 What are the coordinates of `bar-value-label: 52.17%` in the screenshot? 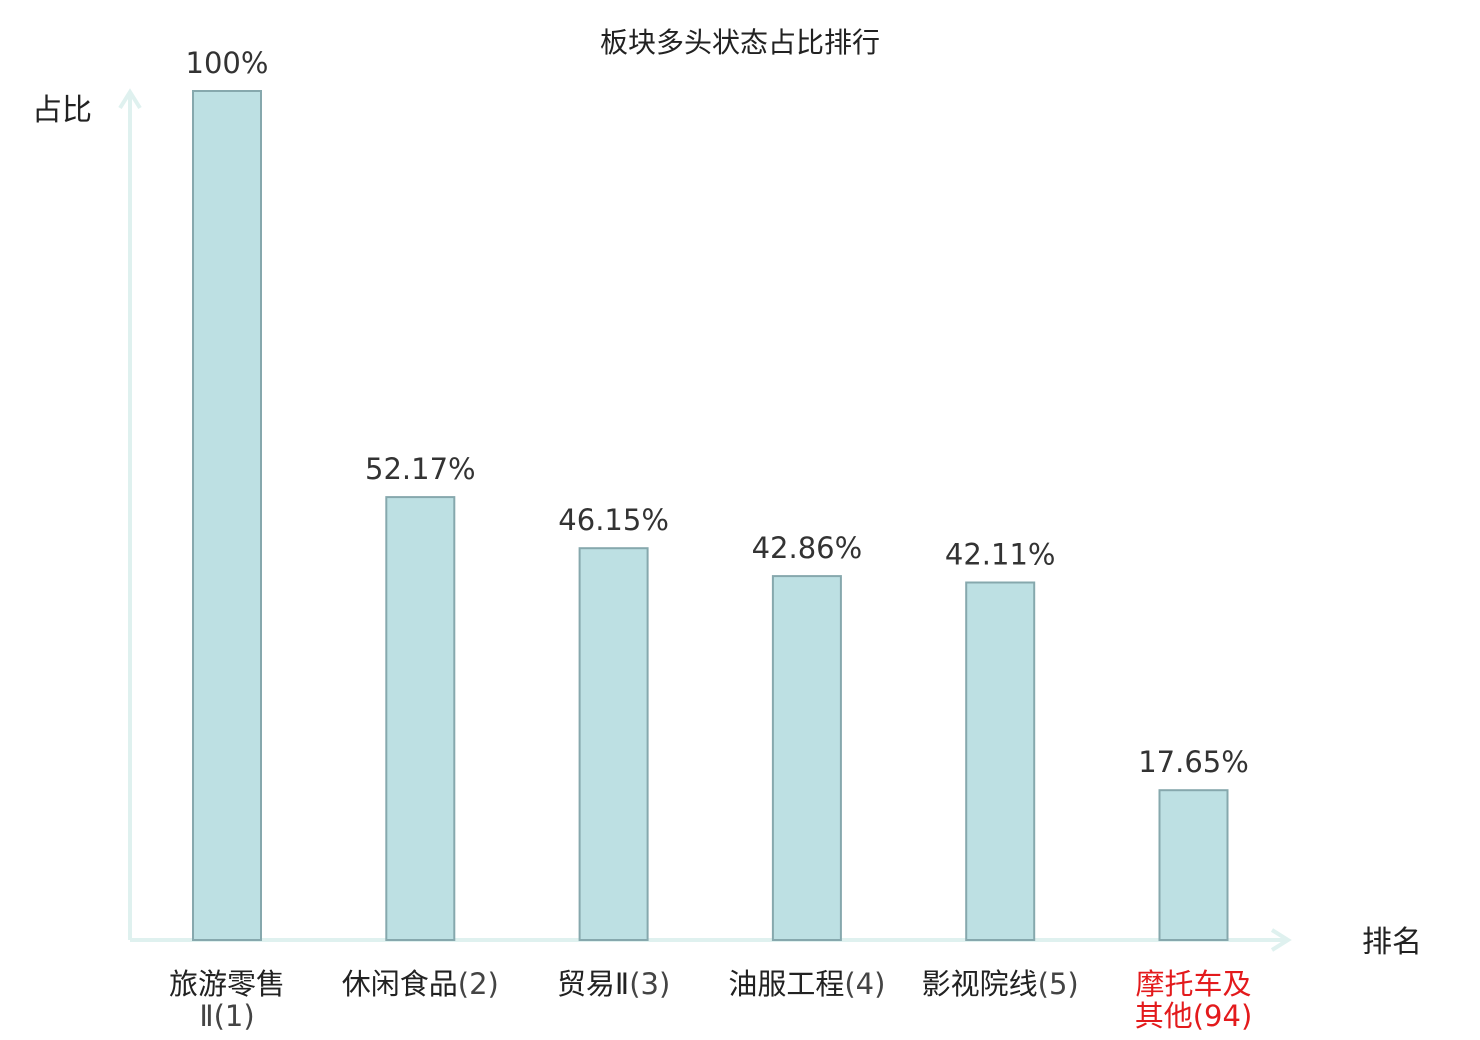 It's located at (420, 469).